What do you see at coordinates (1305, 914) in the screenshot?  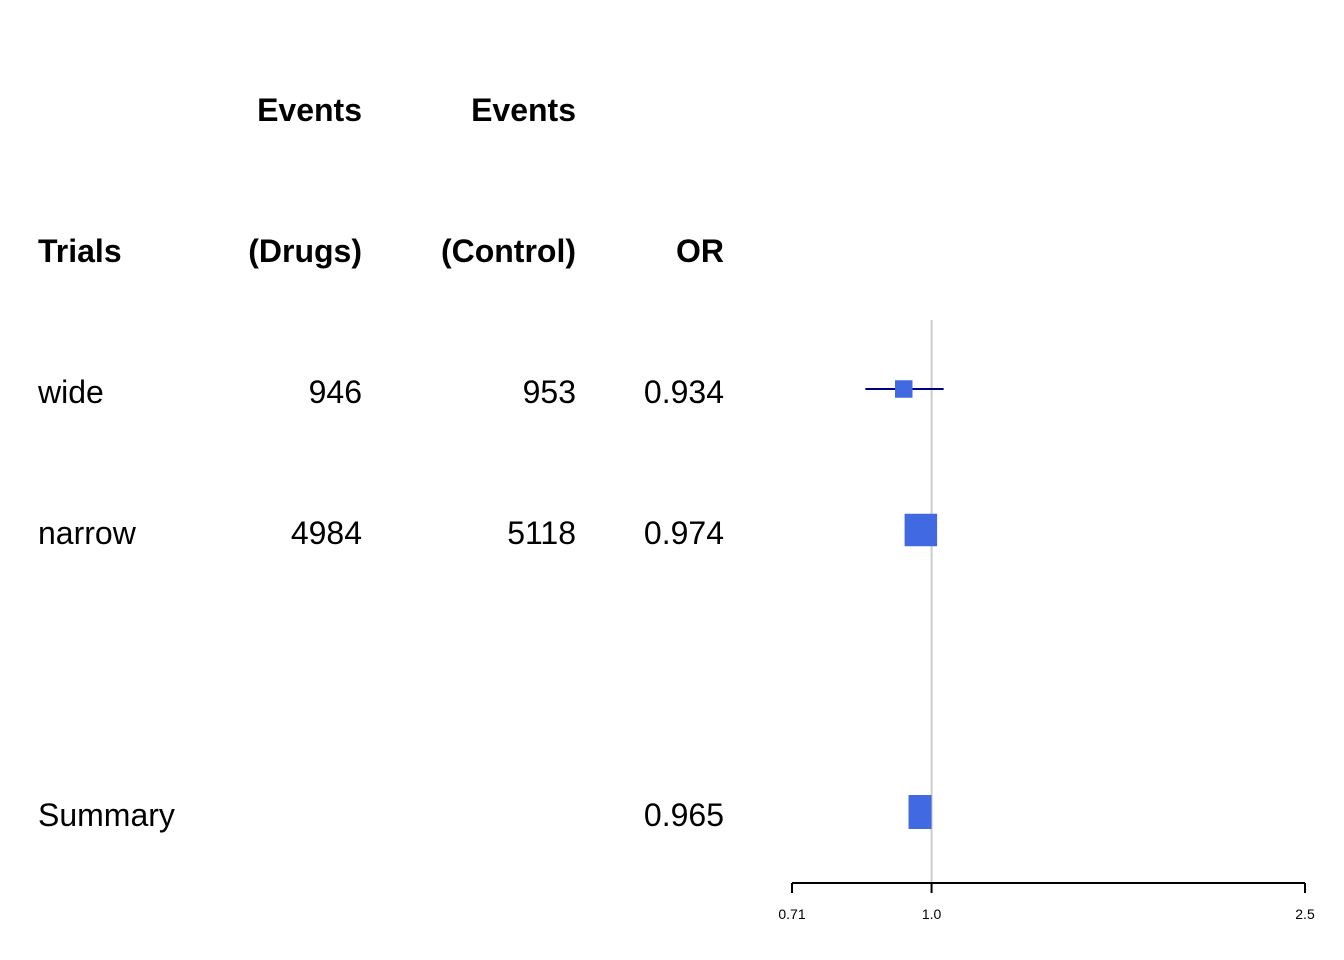 I see `x-tick-label: 2.5` at bounding box center [1305, 914].